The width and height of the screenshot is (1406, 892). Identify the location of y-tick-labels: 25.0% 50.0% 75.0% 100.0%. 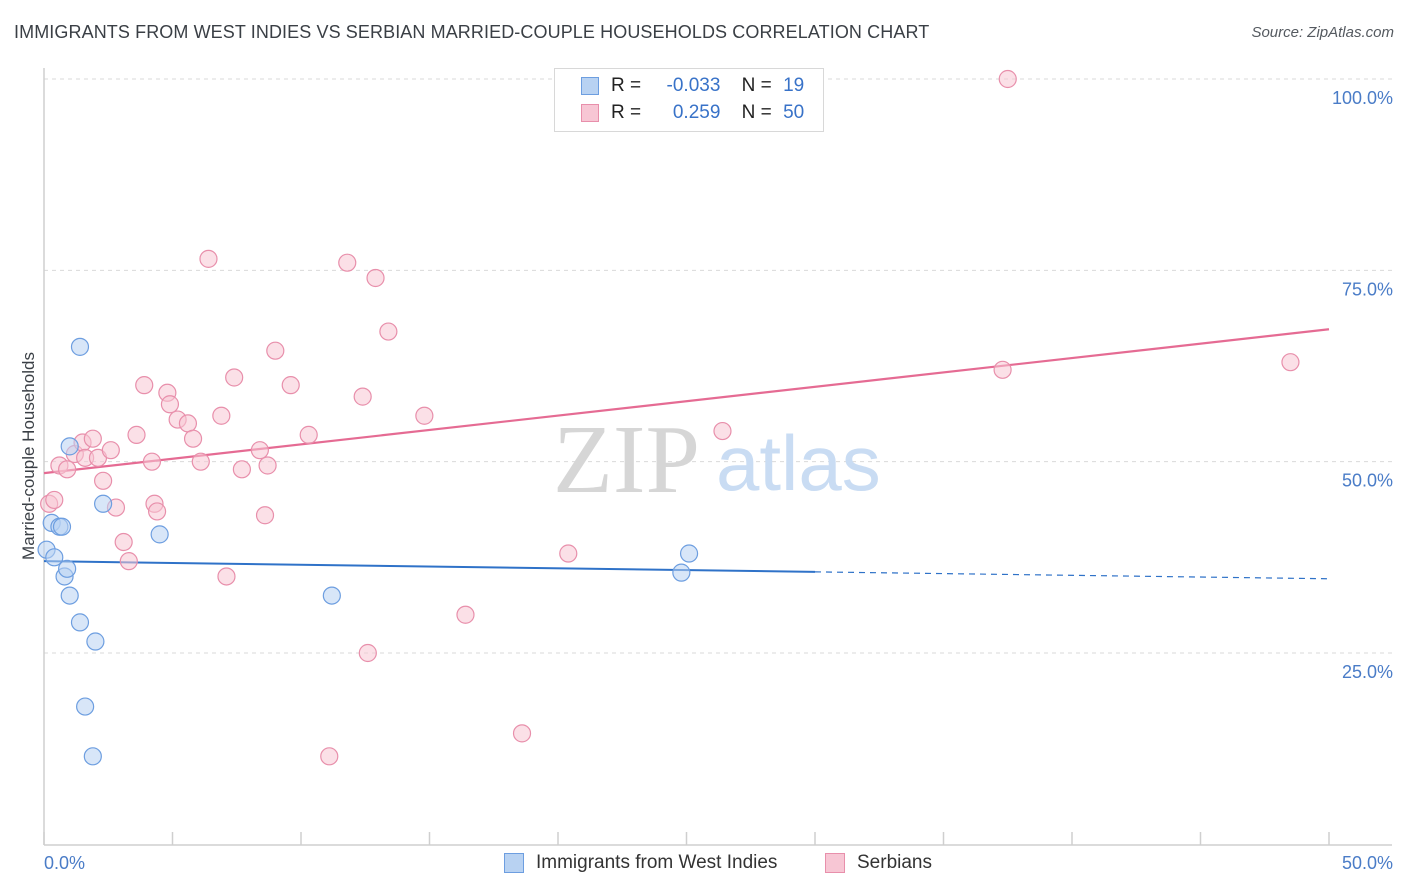
(1362, 385).